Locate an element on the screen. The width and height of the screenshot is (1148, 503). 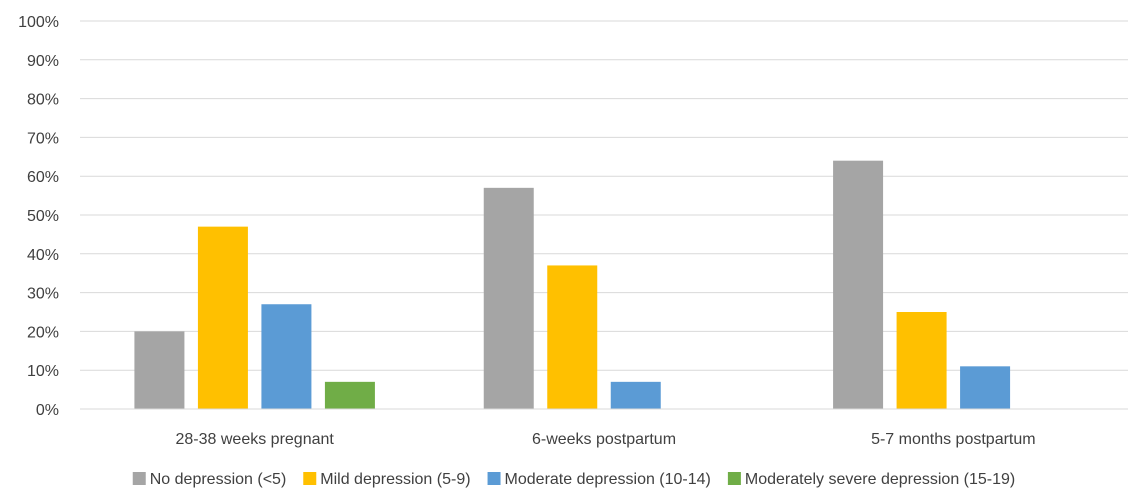
legend-item: Moderate depression (10-14) is located at coordinates (599, 479).